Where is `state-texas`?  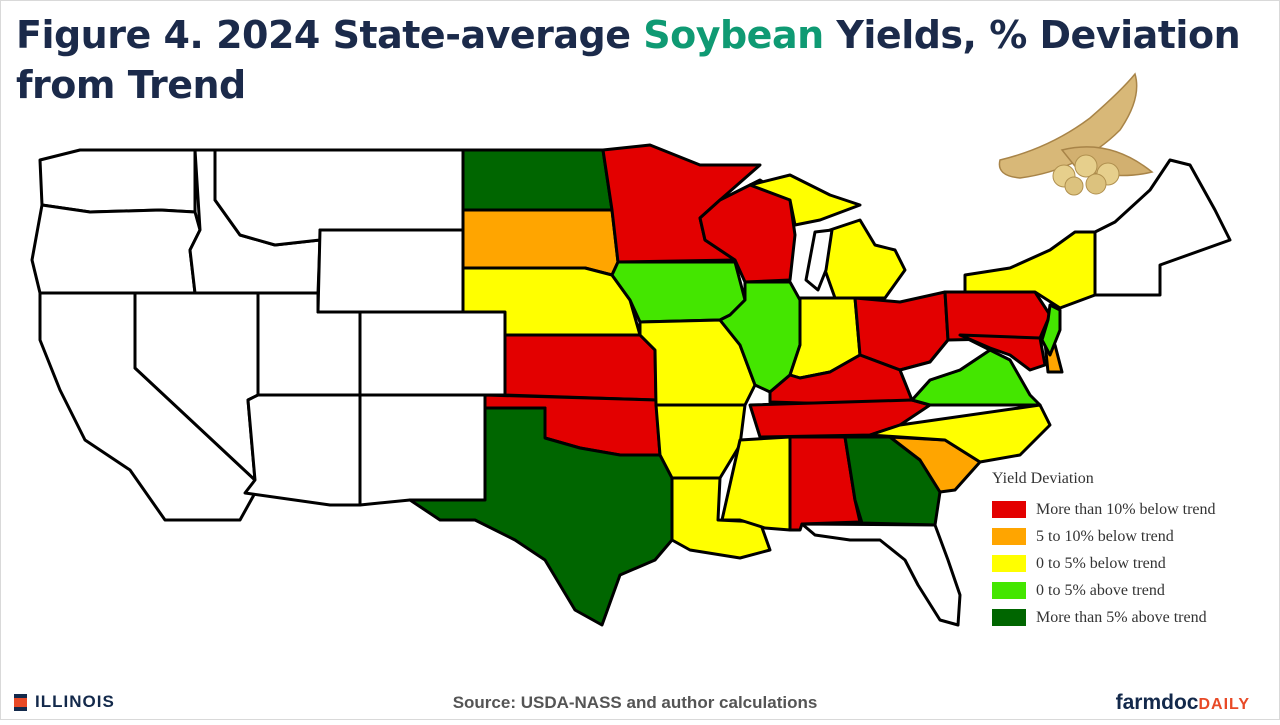
state-texas is located at coordinates (541, 516).